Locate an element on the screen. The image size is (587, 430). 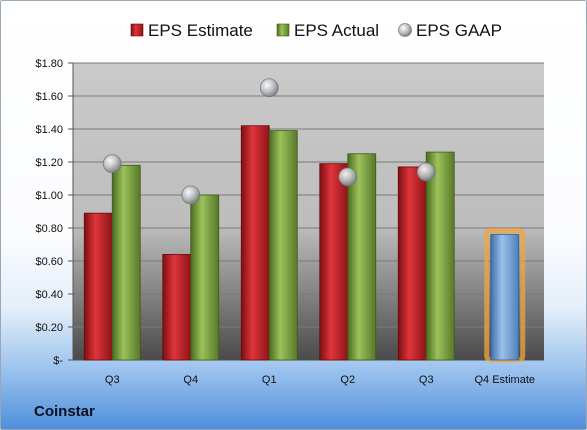
legend-label: EPS Estimate is located at coordinates (200, 30).